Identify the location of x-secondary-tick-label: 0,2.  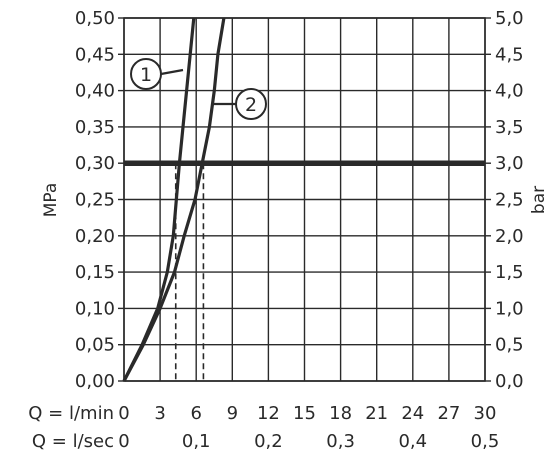
(268, 441).